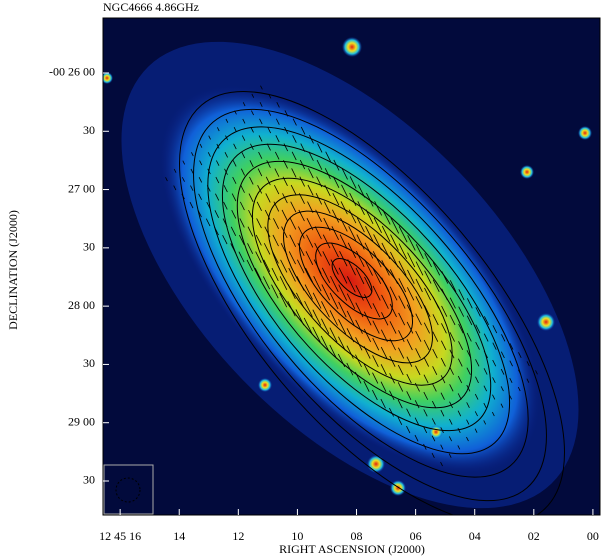  I want to click on x-tick-label: 02, so click(534, 536).